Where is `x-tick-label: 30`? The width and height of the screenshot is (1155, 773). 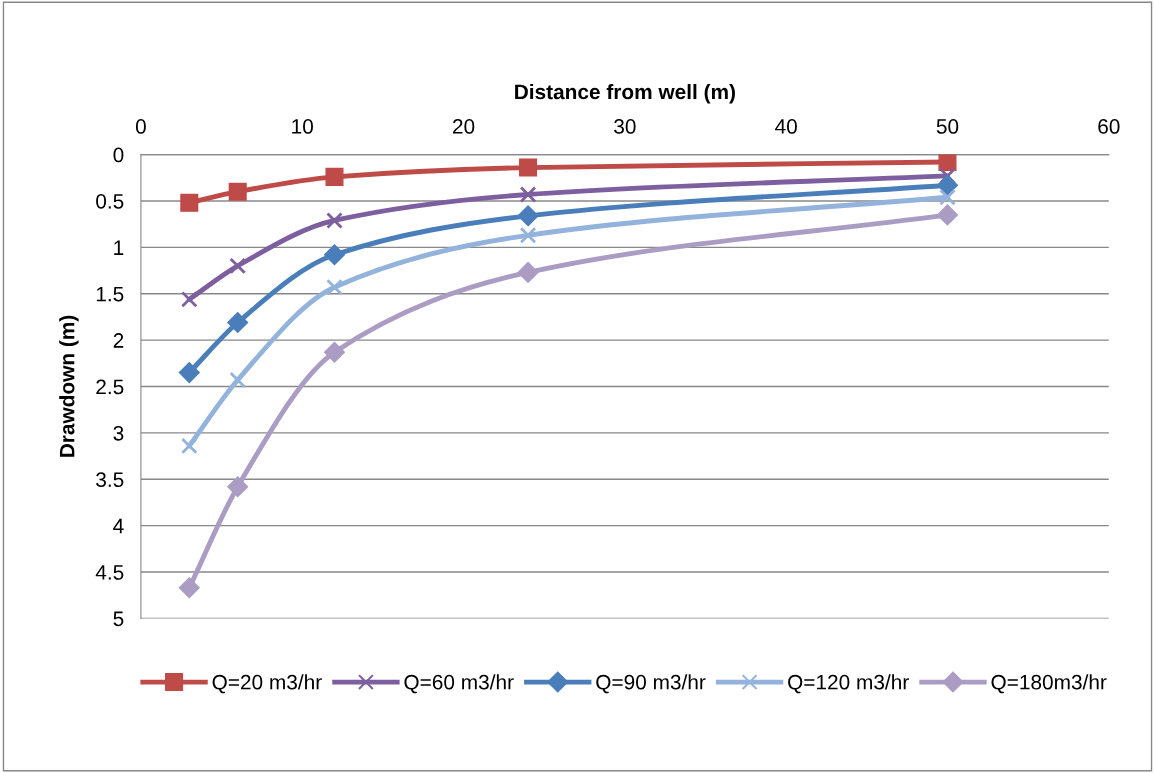
x-tick-label: 30 is located at coordinates (625, 126).